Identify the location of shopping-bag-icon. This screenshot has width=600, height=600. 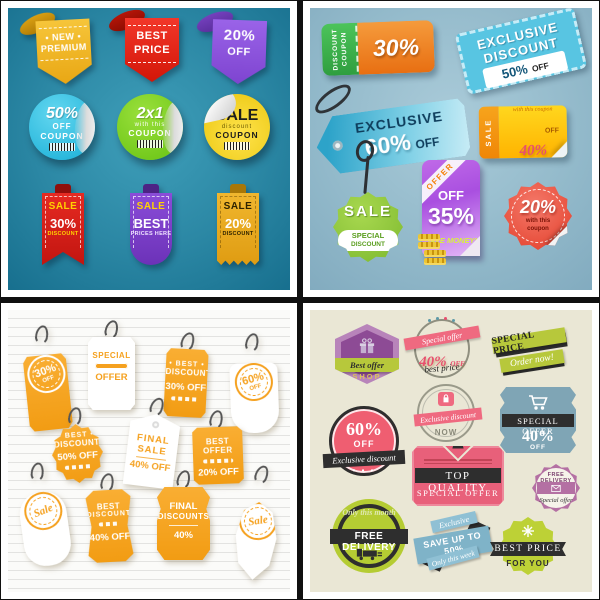
(446, 398).